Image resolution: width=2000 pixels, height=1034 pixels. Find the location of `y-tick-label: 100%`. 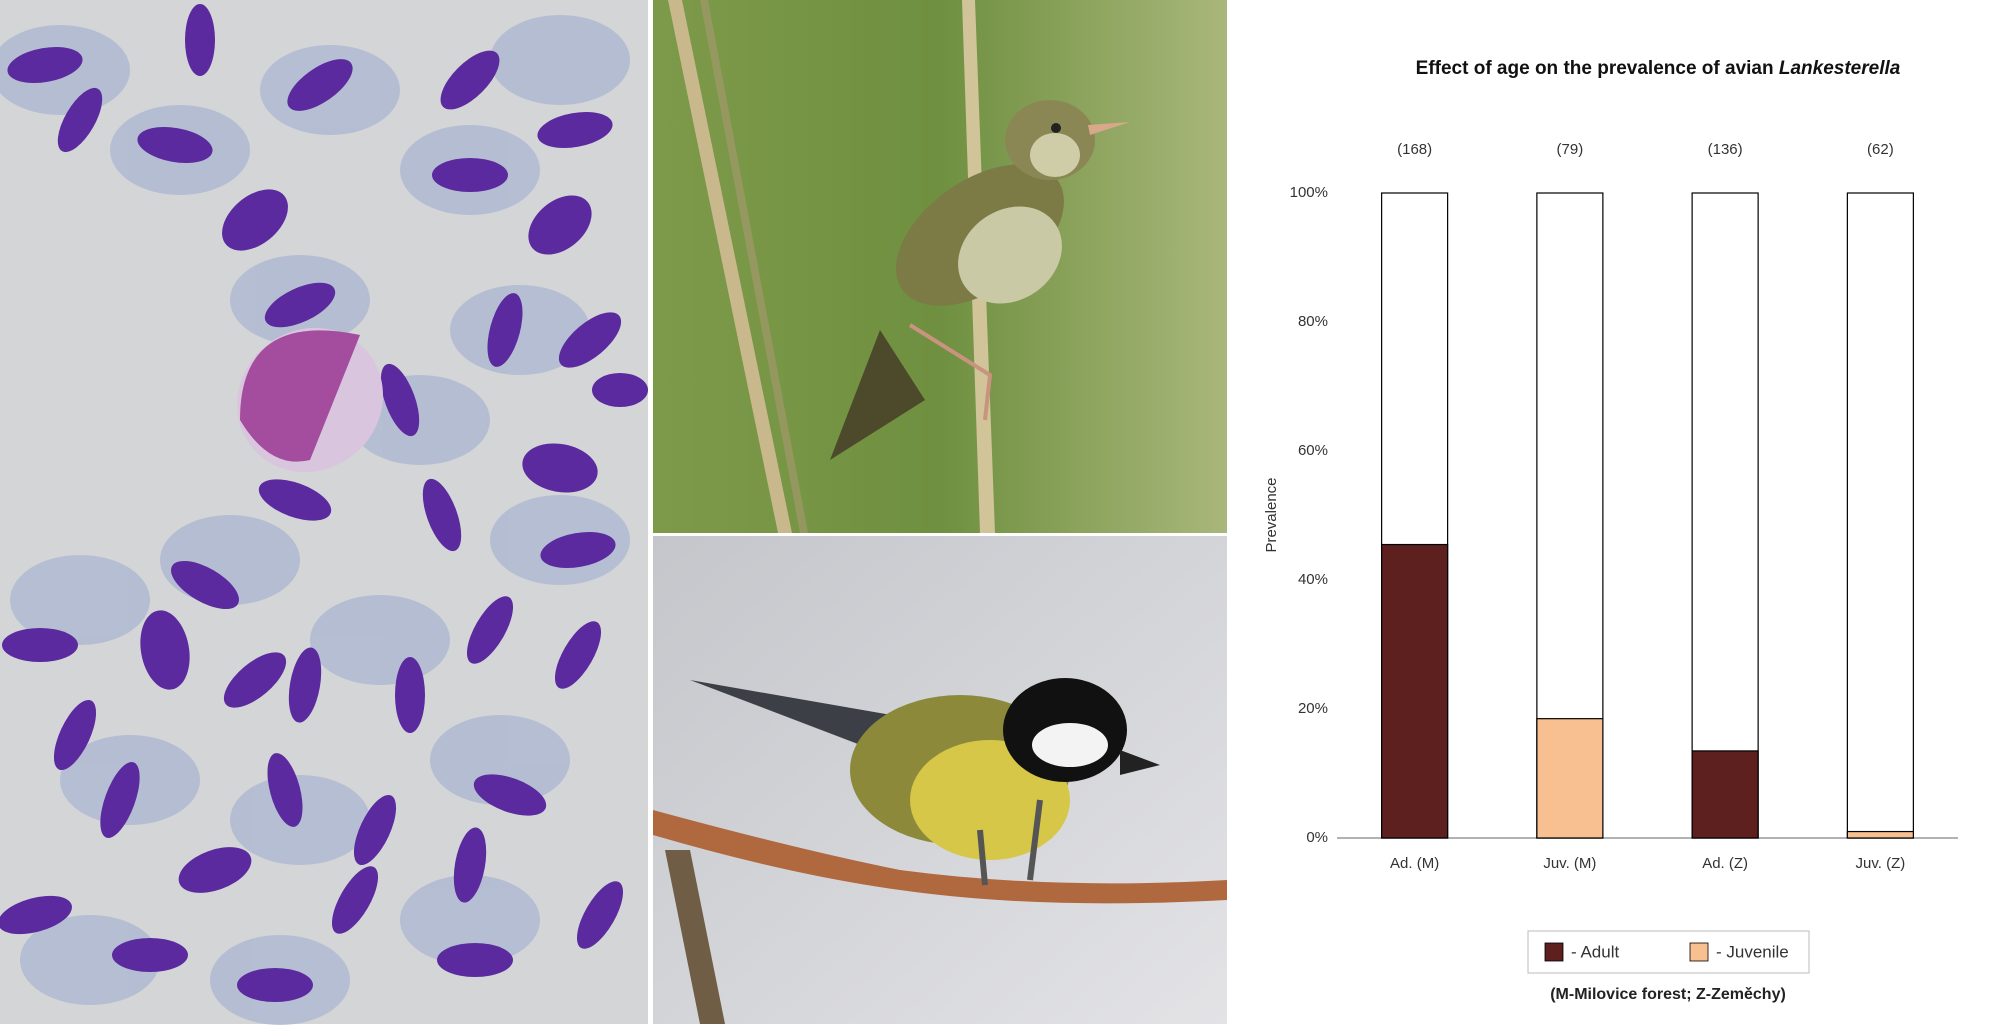

y-tick-label: 100% is located at coordinates (1309, 192).